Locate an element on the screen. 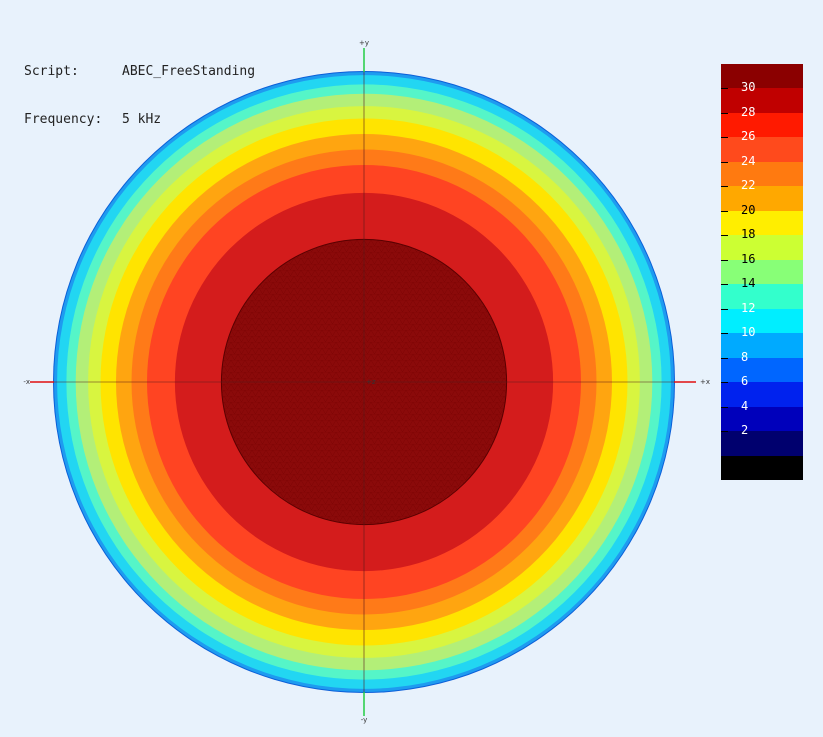 The height and width of the screenshot is (737, 823). script-label: Script: is located at coordinates (51, 71).